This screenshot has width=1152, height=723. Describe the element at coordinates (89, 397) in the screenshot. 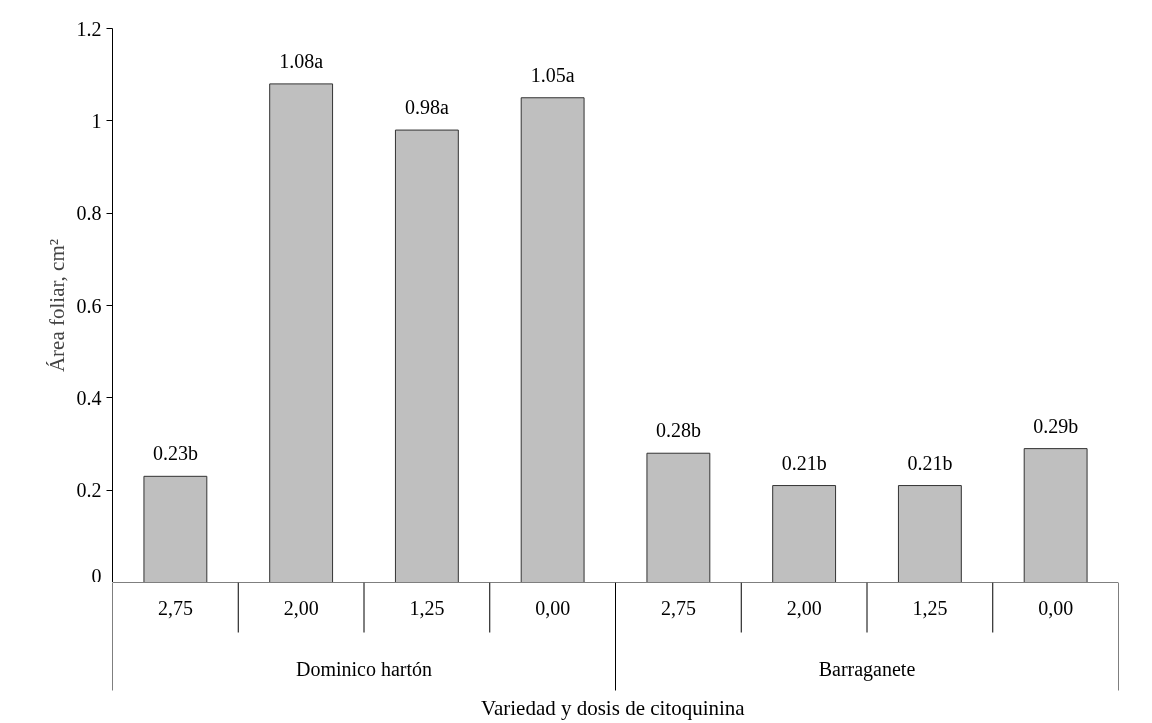

I see `y-tick-label: 0.4` at that location.